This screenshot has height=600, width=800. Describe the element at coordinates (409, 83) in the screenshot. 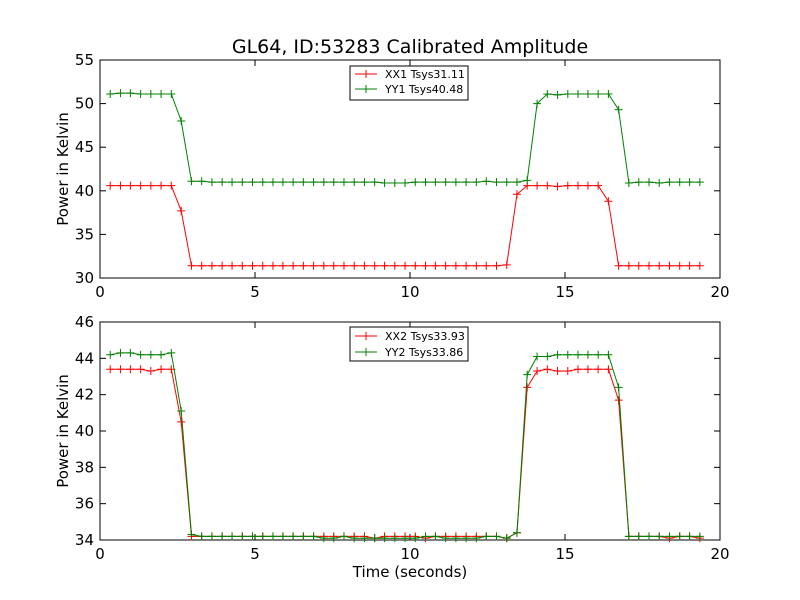

I see `legend-box` at that location.